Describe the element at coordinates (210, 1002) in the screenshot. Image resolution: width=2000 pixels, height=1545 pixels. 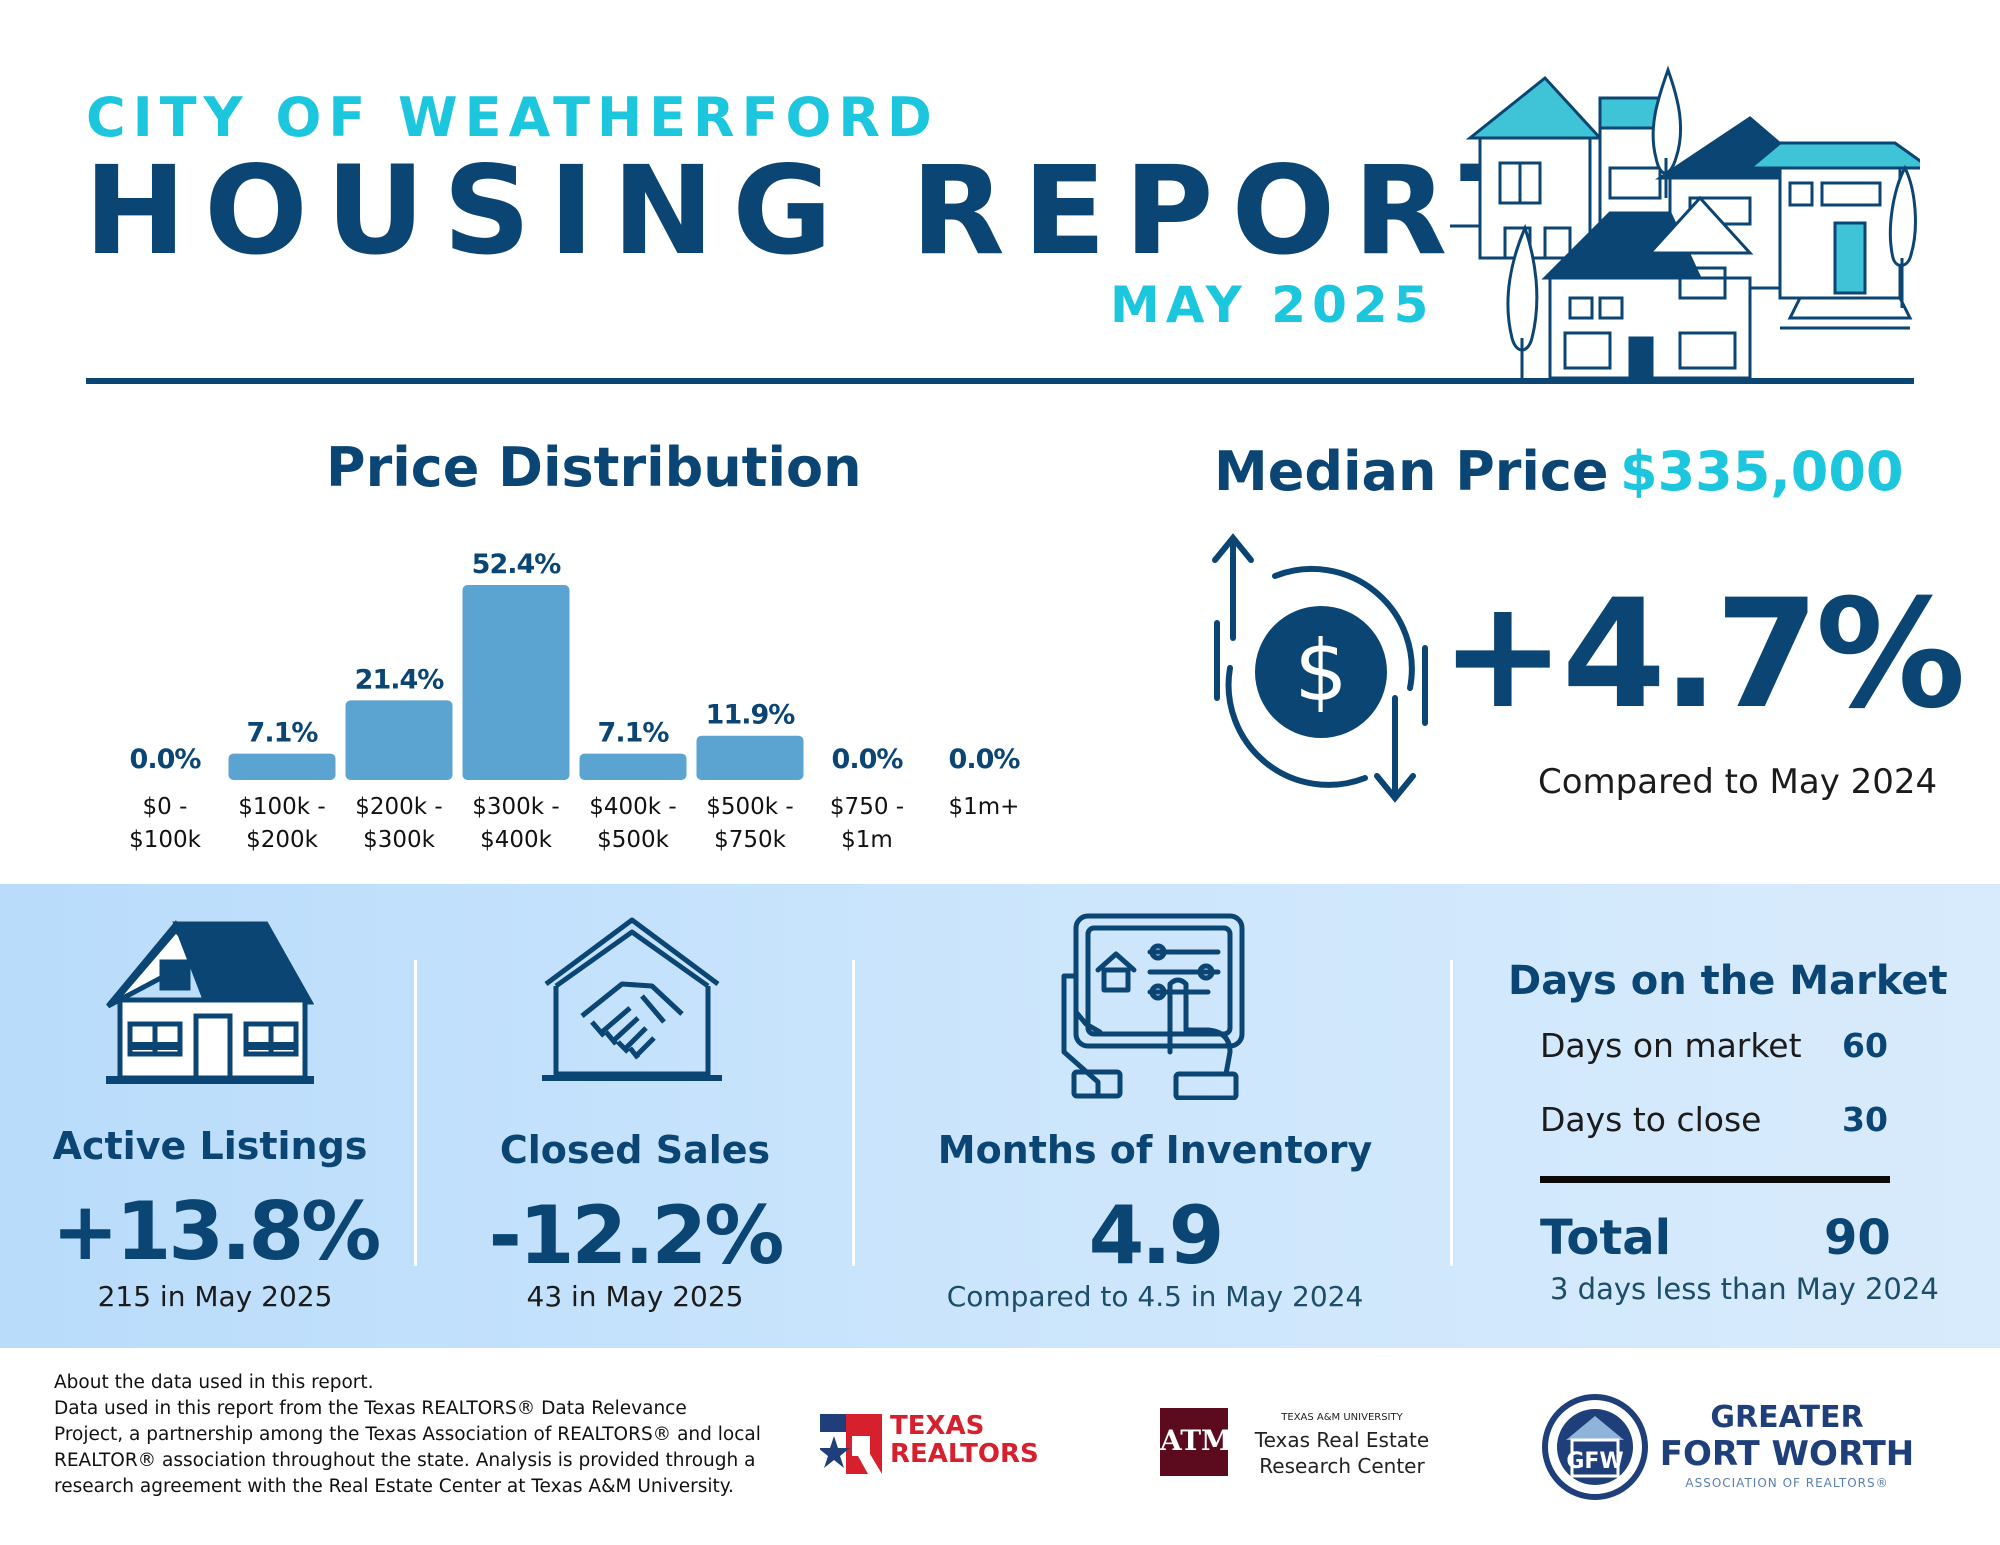
I see `house-icon` at that location.